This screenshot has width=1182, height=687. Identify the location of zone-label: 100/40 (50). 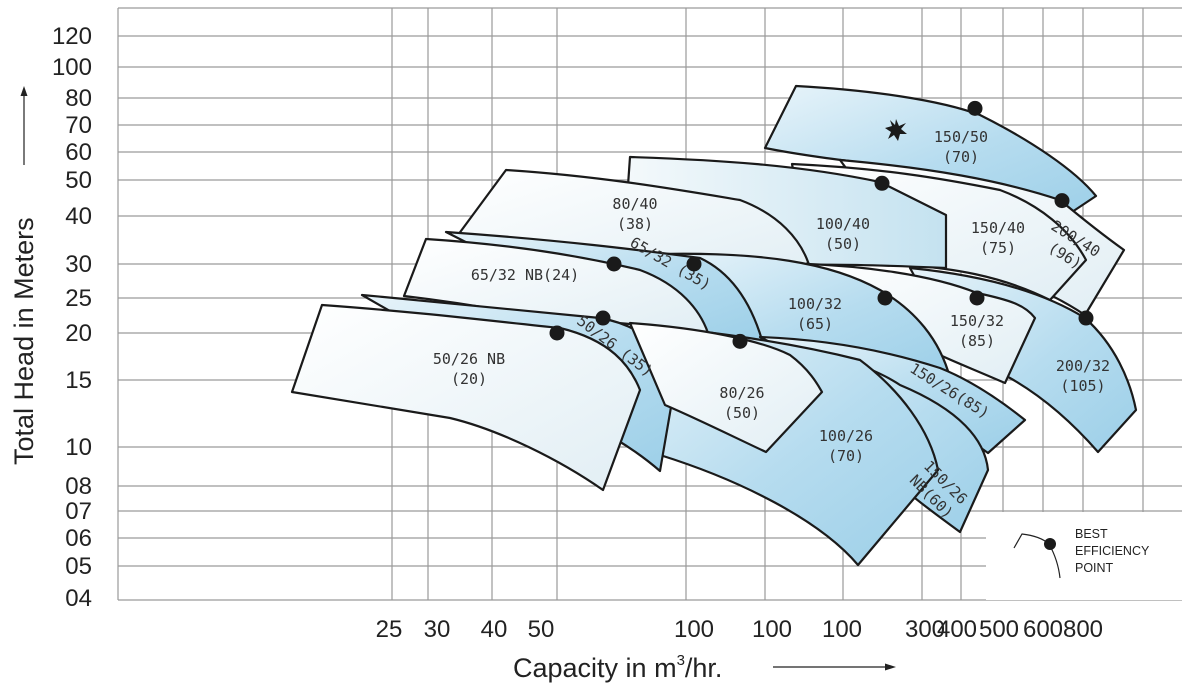
(843, 234).